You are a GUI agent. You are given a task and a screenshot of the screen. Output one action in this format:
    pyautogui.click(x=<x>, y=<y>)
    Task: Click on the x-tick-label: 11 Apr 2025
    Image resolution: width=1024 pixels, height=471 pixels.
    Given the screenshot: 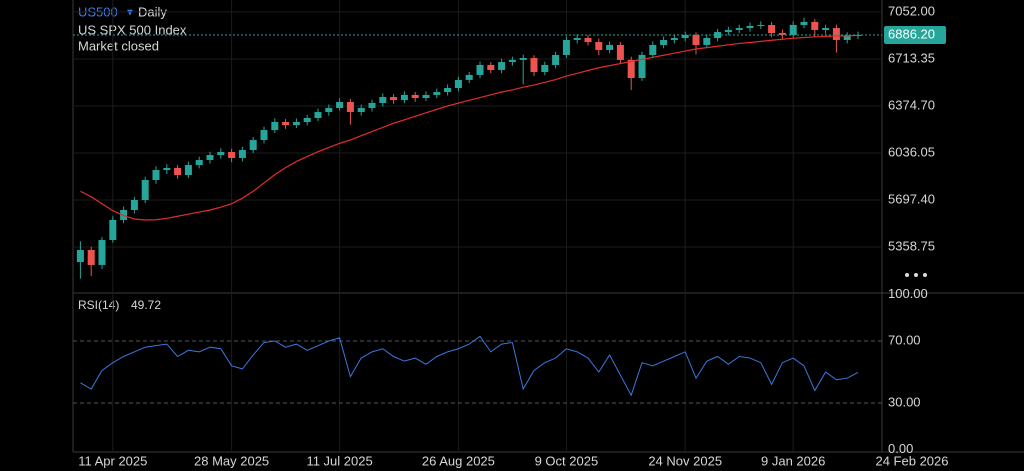 What is the action you would take?
    pyautogui.click(x=112, y=460)
    